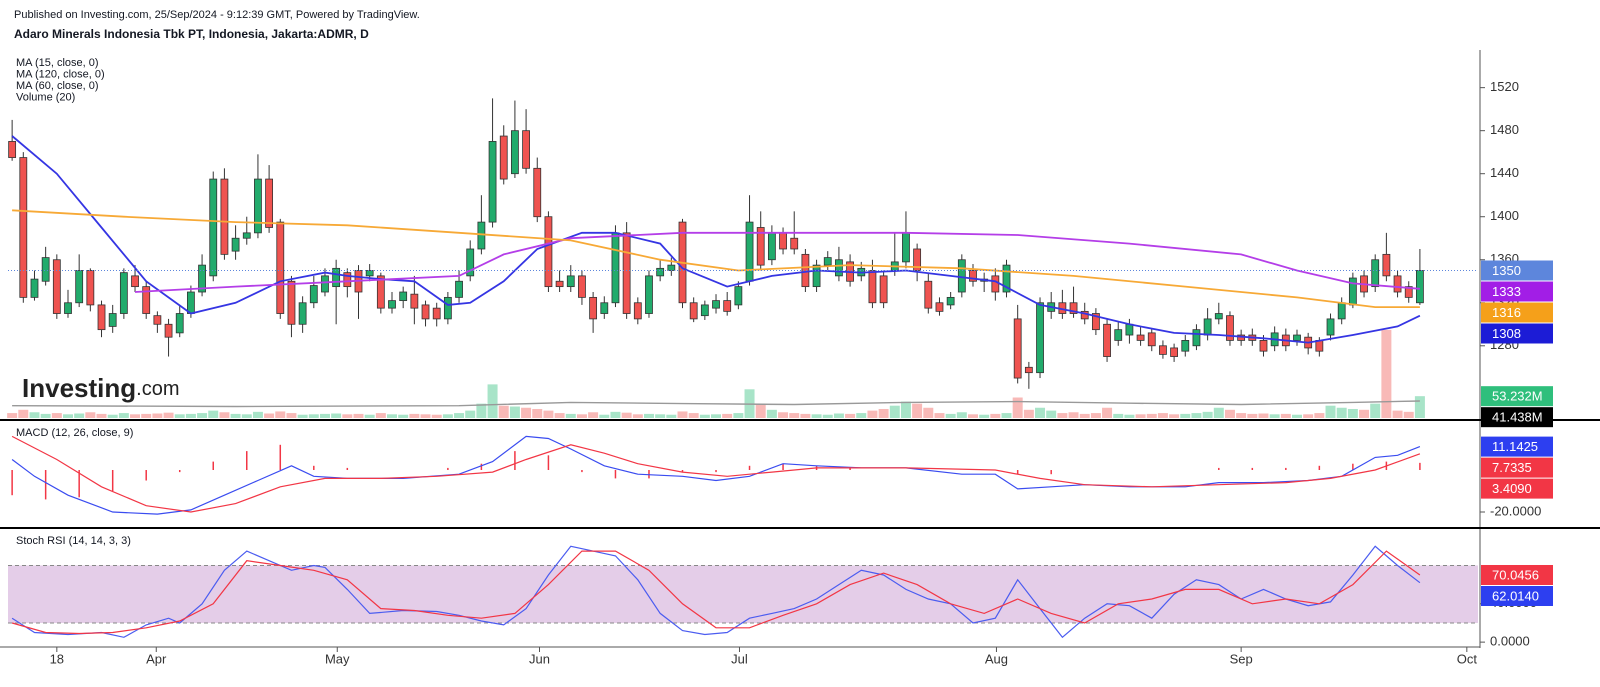 The width and height of the screenshot is (1600, 687). I want to click on legend-entry: MA (60, close, 0), so click(57, 86).